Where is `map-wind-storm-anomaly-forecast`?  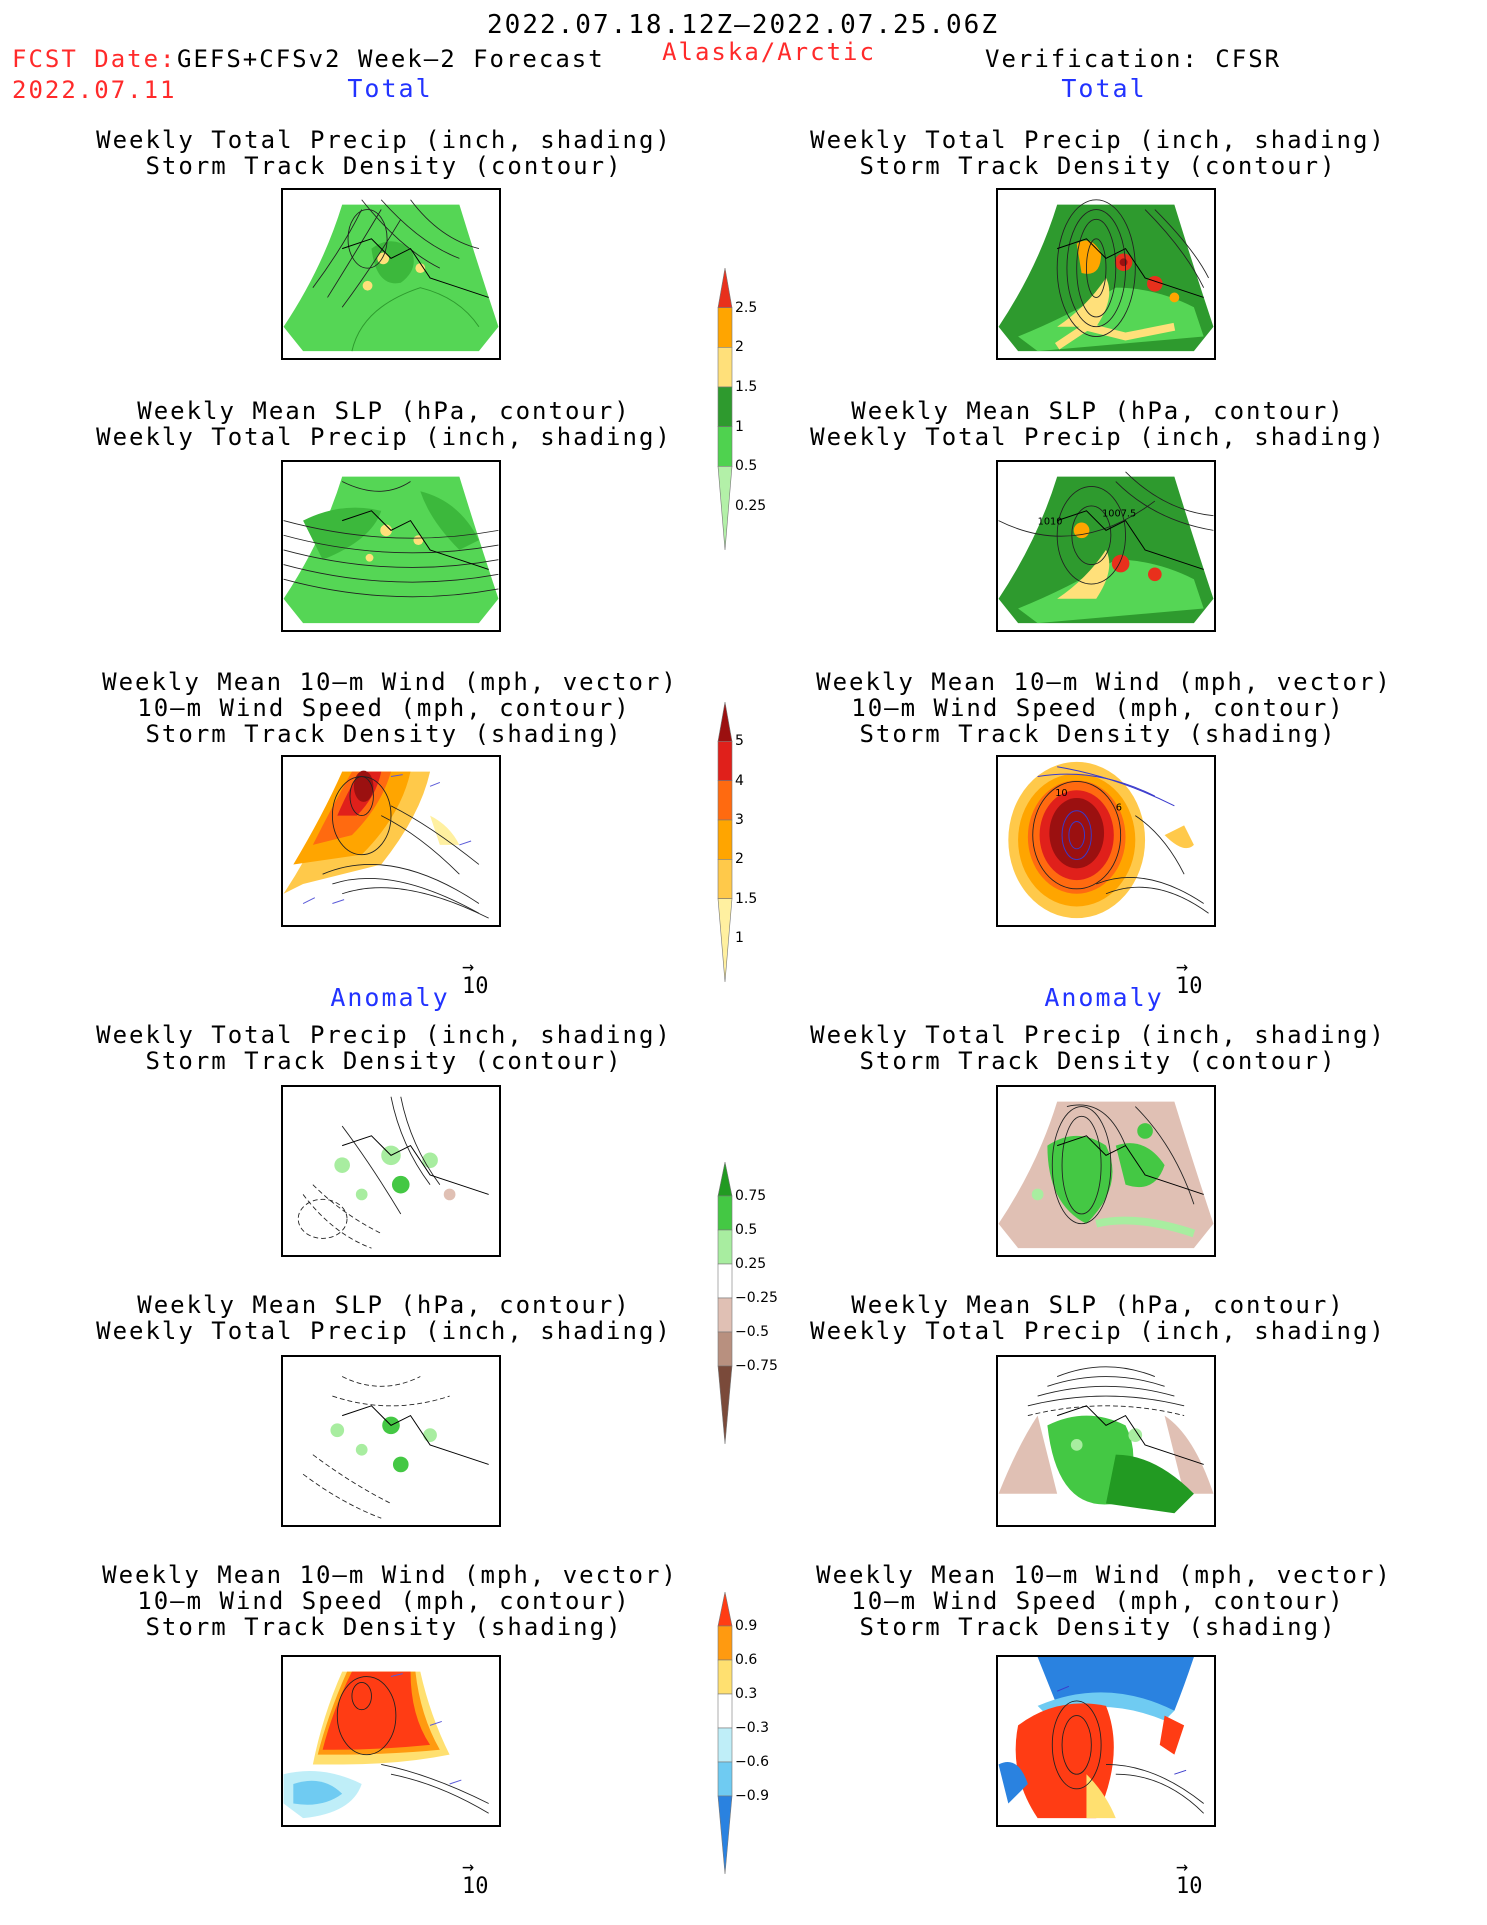
map-wind-storm-anomaly-forecast is located at coordinates (391, 1741).